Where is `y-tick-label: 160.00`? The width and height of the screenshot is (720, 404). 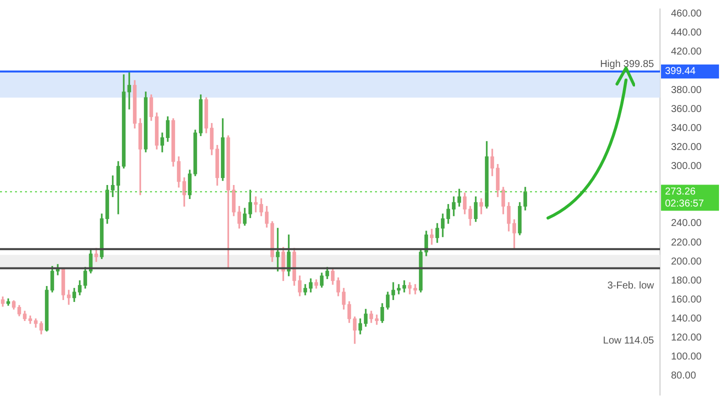
y-tick-label: 160.00 is located at coordinates (686, 300).